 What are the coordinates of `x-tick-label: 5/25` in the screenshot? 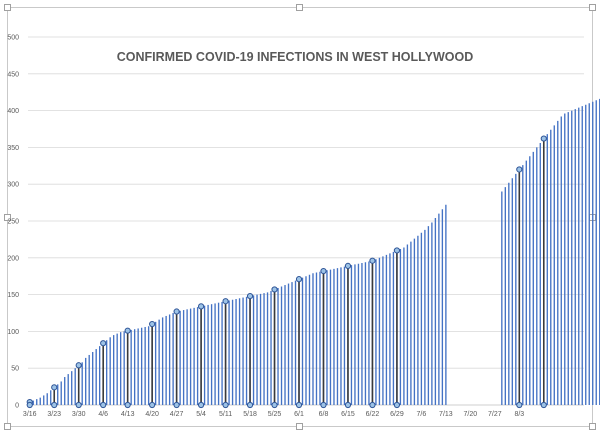 It's located at (275, 414).